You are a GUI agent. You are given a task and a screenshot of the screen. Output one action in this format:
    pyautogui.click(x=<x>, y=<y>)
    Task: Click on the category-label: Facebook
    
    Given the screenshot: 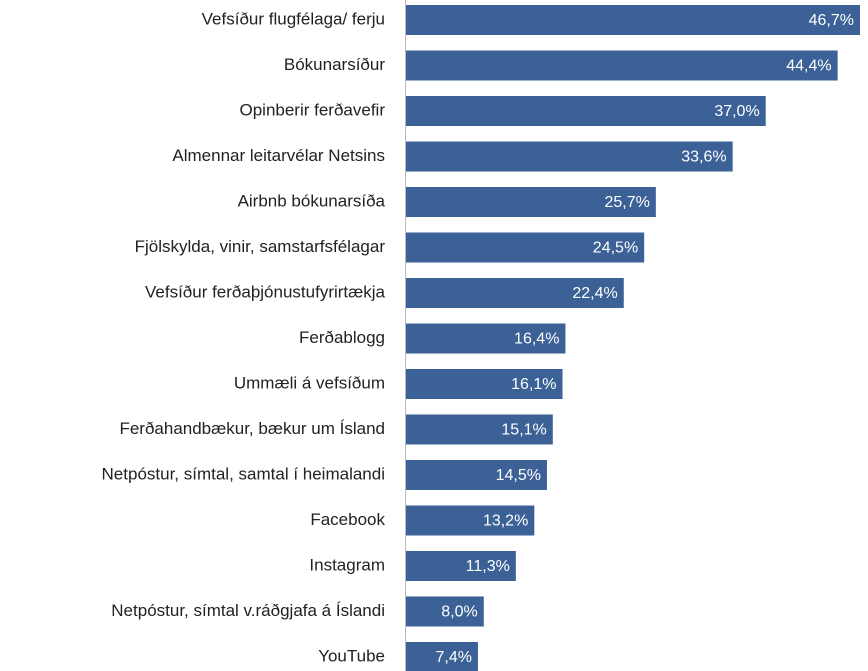 What is the action you would take?
    pyautogui.click(x=347, y=519)
    